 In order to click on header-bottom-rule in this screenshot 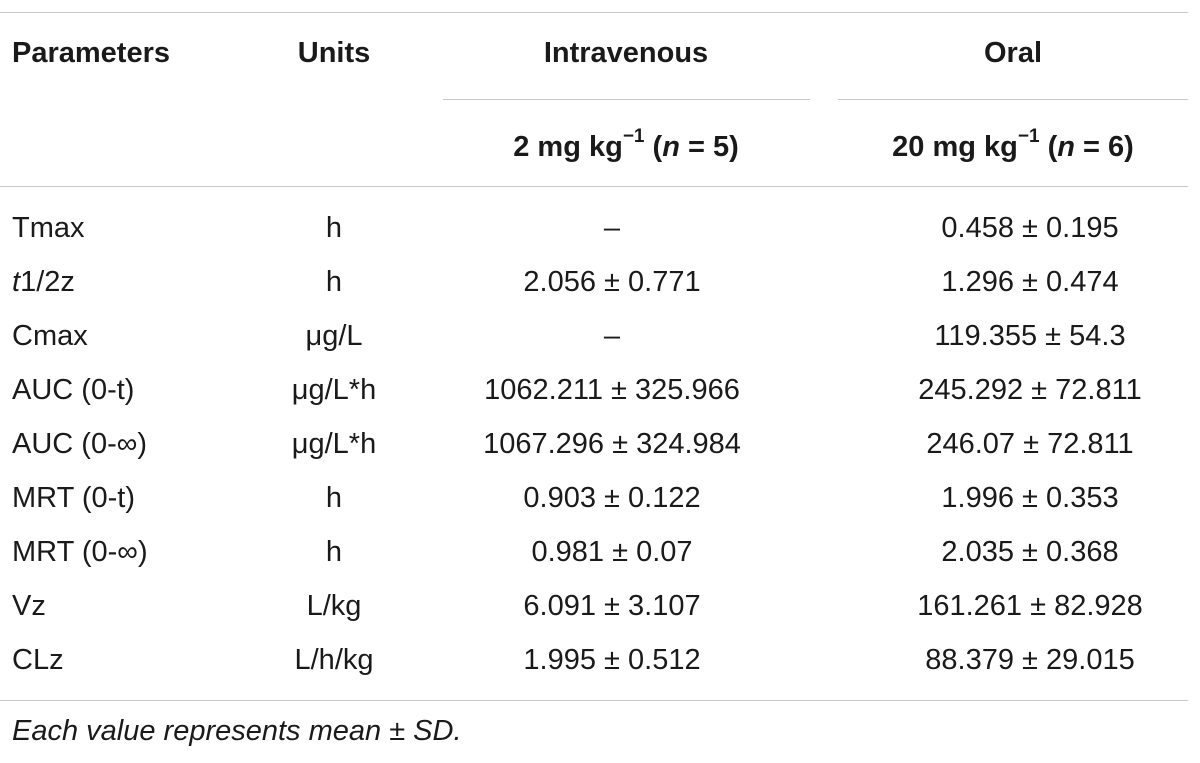, I will do `click(594, 186)`.